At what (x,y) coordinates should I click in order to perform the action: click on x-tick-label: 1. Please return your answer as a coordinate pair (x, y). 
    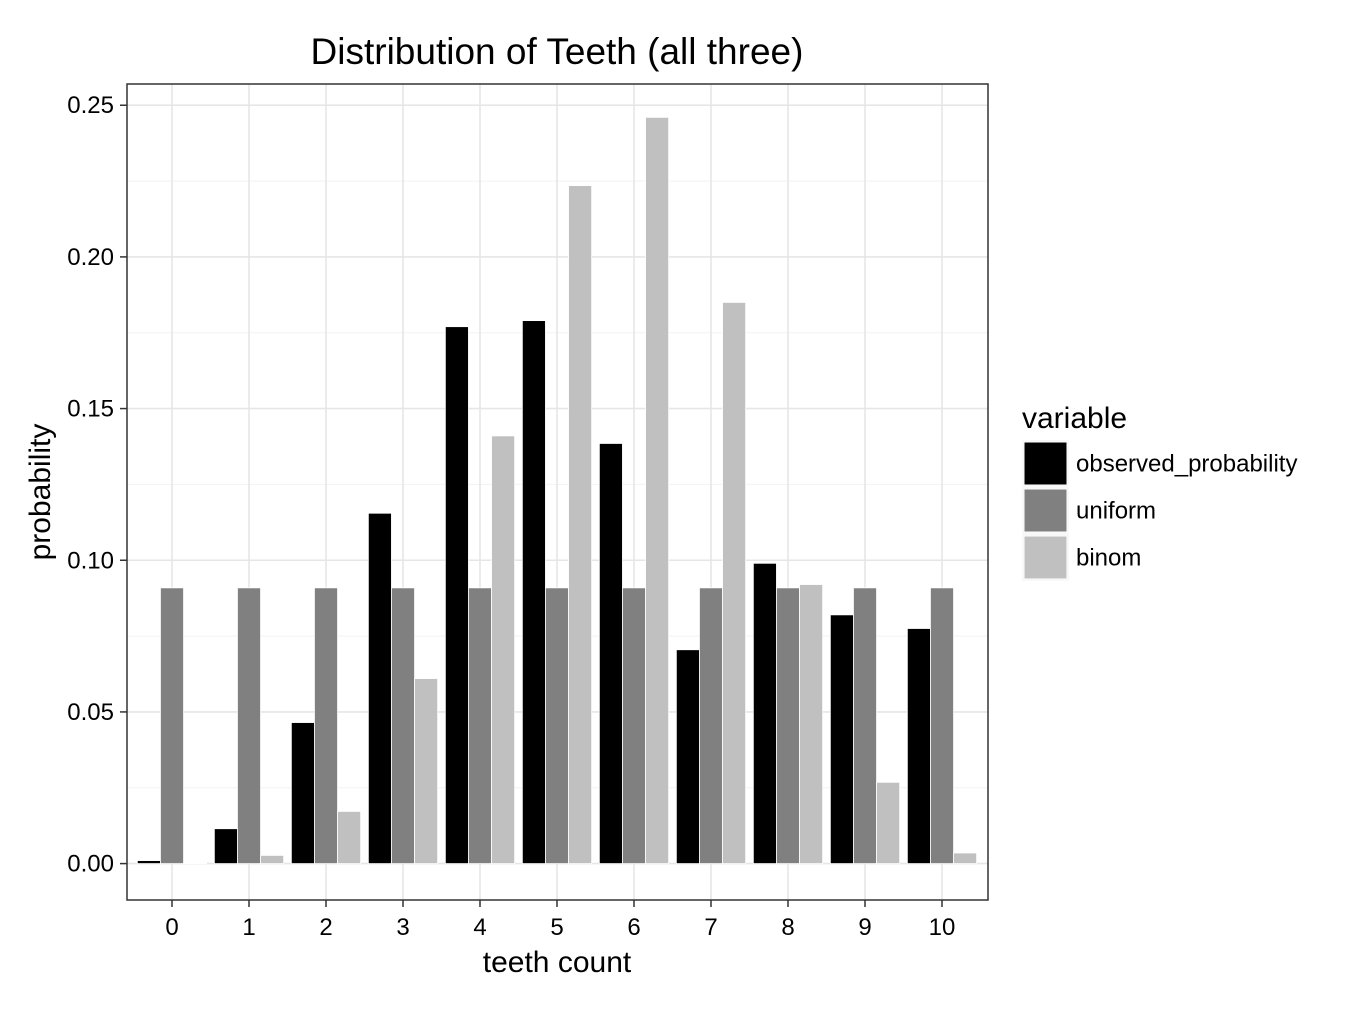
    Looking at the image, I should click on (248, 927).